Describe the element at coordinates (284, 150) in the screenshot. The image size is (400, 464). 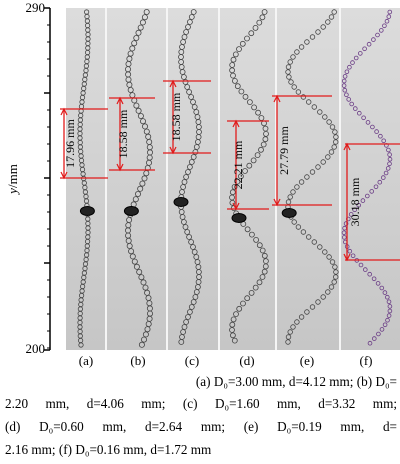
I see `measure-label: 27.79 mm` at that location.